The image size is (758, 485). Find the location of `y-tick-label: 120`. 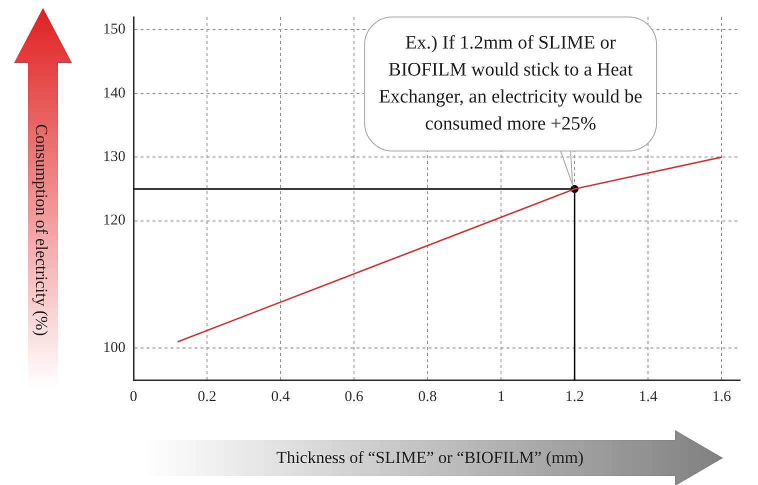

y-tick-label: 120 is located at coordinates (114, 220).